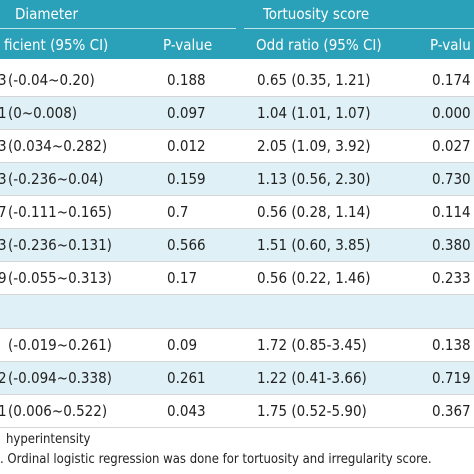 Image resolution: width=474 pixels, height=474 pixels. I want to click on coefficient-ci: (0.034~0.282), so click(58, 146).